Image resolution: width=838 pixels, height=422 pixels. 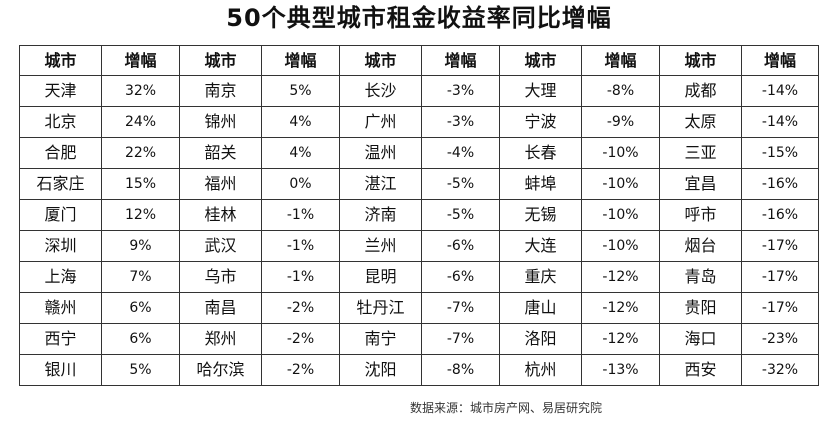 What do you see at coordinates (700, 184) in the screenshot?
I see `city-cell: 宜昌` at bounding box center [700, 184].